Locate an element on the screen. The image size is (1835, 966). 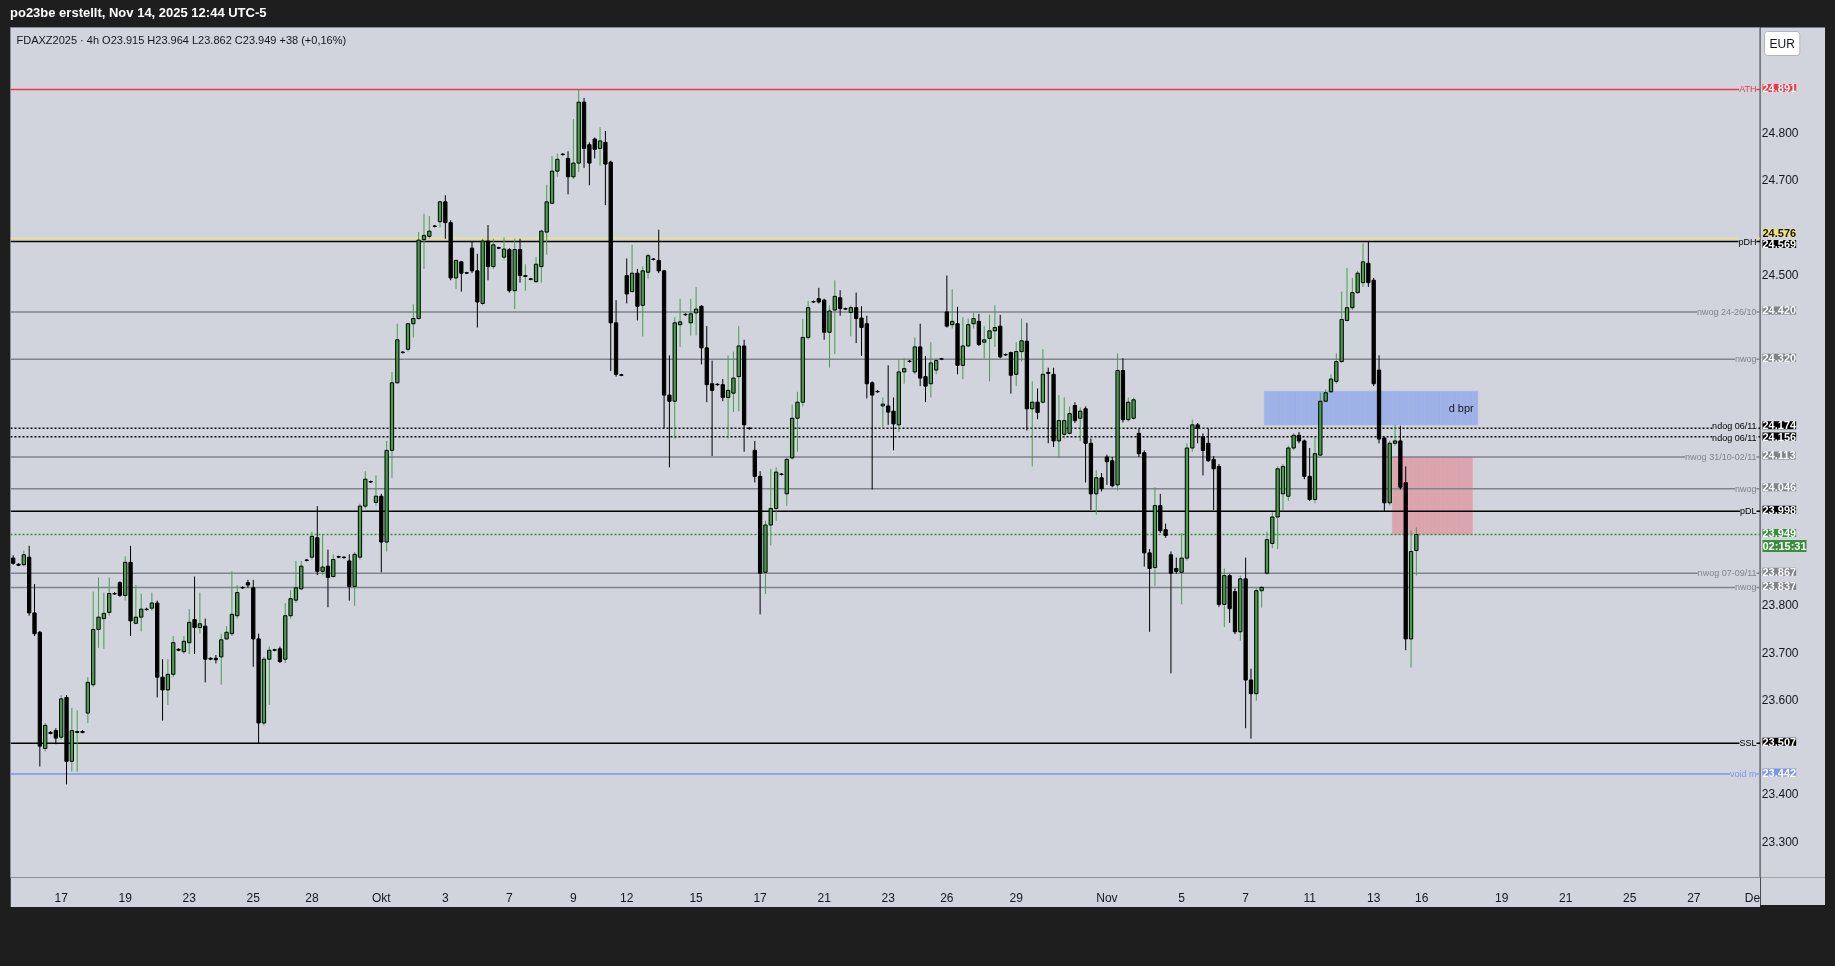
x-tick-label: 13 is located at coordinates (1374, 897).